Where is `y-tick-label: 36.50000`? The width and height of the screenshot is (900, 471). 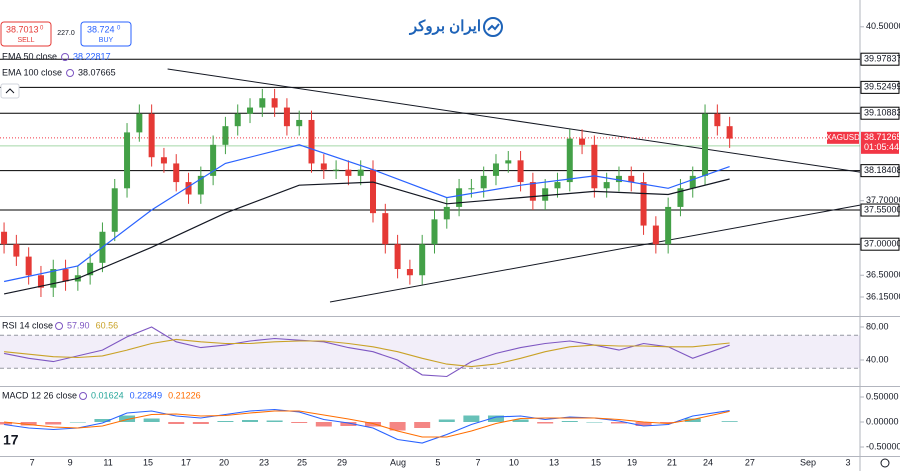
y-tick-label: 36.50000 is located at coordinates (883, 275).